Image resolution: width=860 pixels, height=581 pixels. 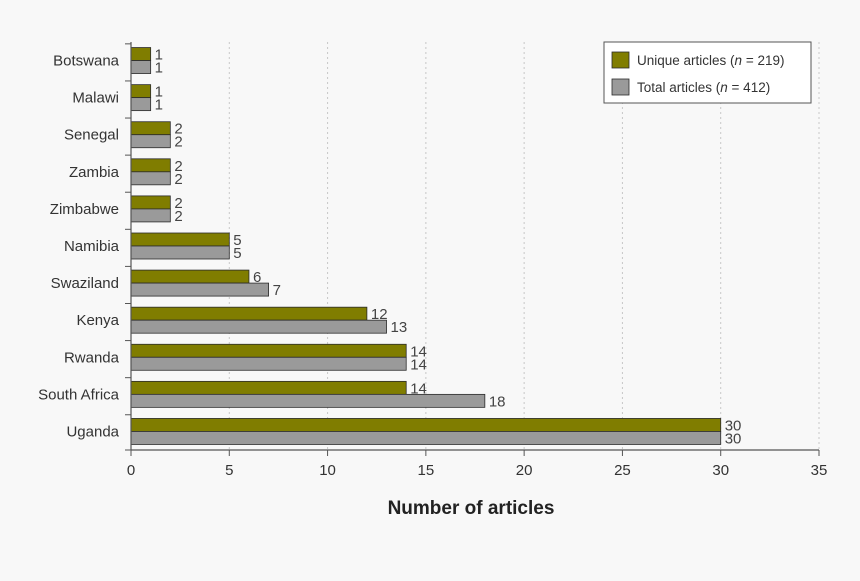 I want to click on data-label-10-series-1: 30, so click(x=733, y=438).